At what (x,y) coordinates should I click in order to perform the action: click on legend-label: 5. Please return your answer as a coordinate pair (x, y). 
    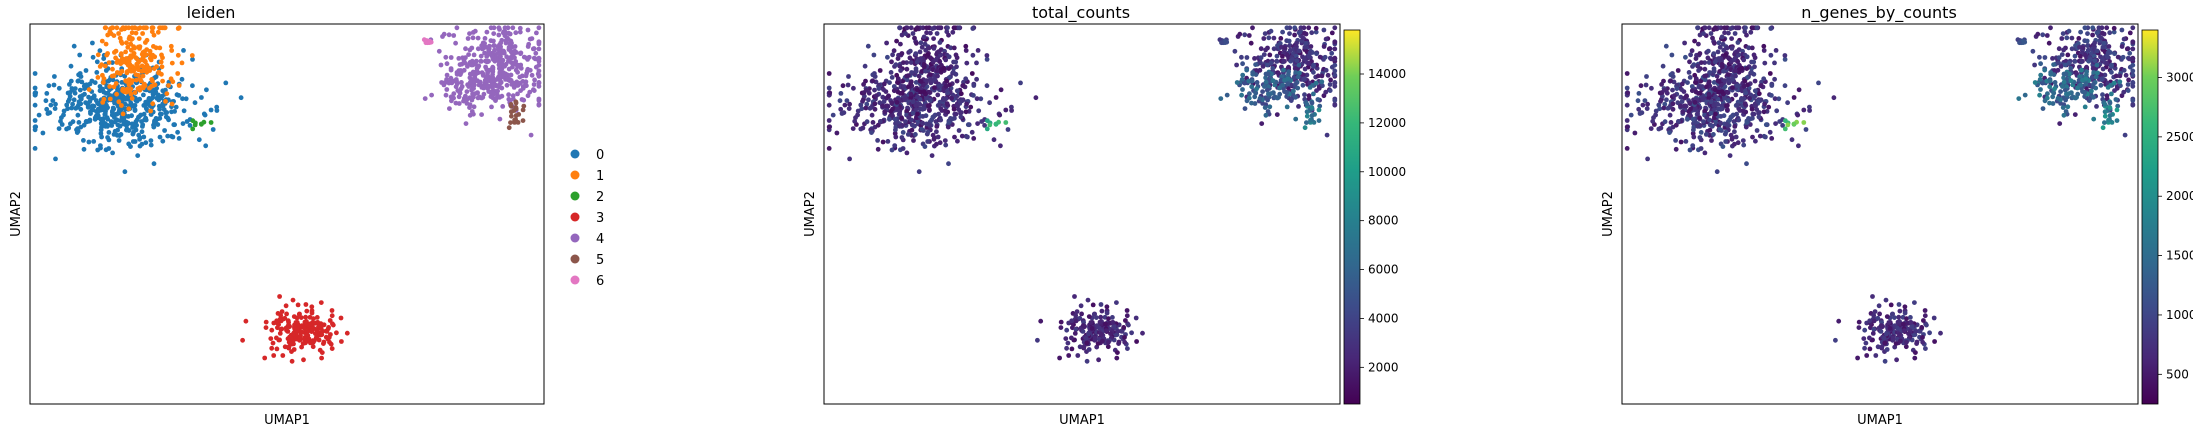
    Looking at the image, I should click on (600, 260).